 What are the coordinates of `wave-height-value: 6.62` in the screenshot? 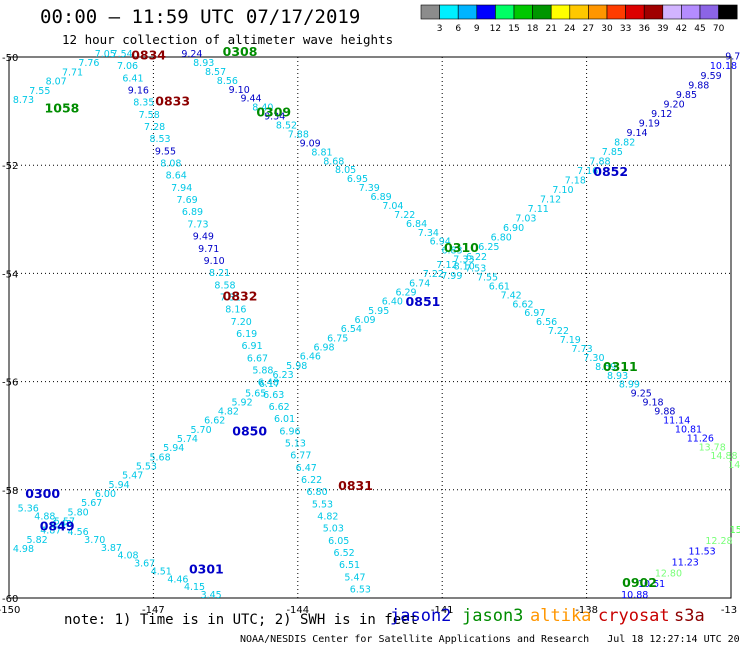 It's located at (522, 304).